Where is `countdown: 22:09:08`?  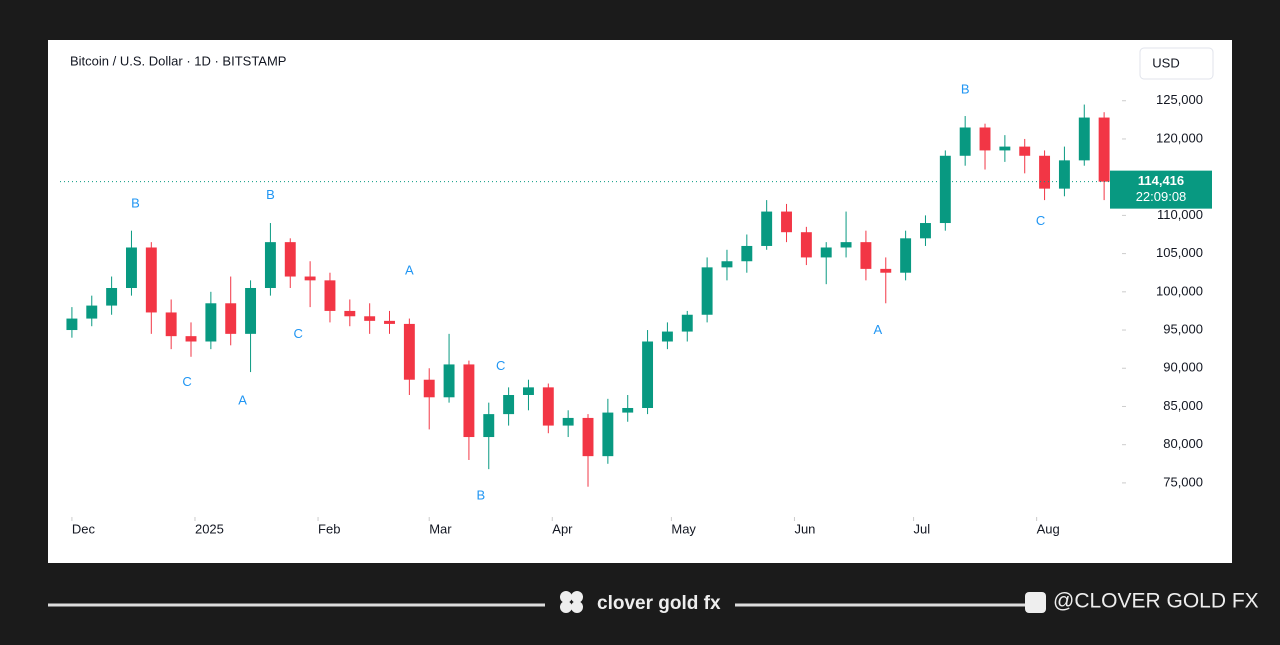
countdown: 22:09:08 is located at coordinates (1161, 196).